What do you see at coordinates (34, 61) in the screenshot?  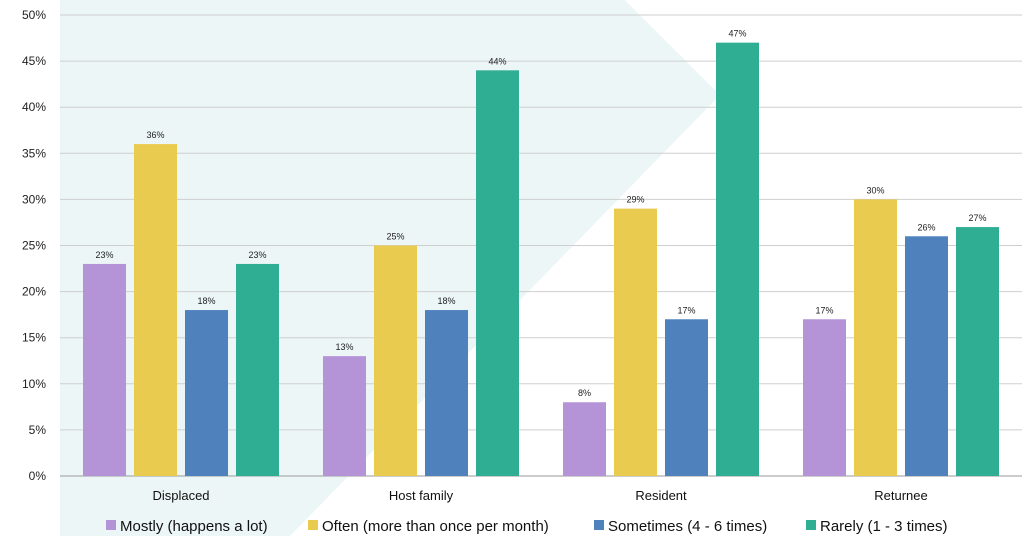 I see `y-tick-label: 45%` at bounding box center [34, 61].